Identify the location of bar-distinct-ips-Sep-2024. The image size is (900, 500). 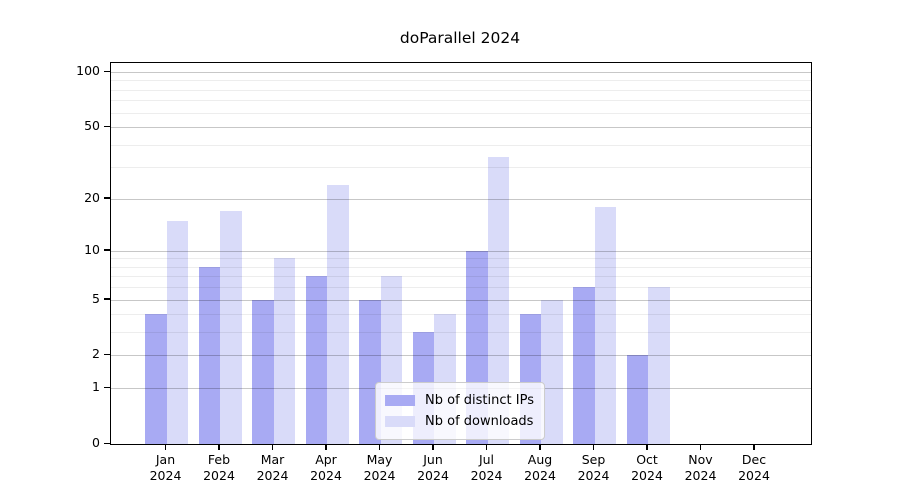
(584, 365).